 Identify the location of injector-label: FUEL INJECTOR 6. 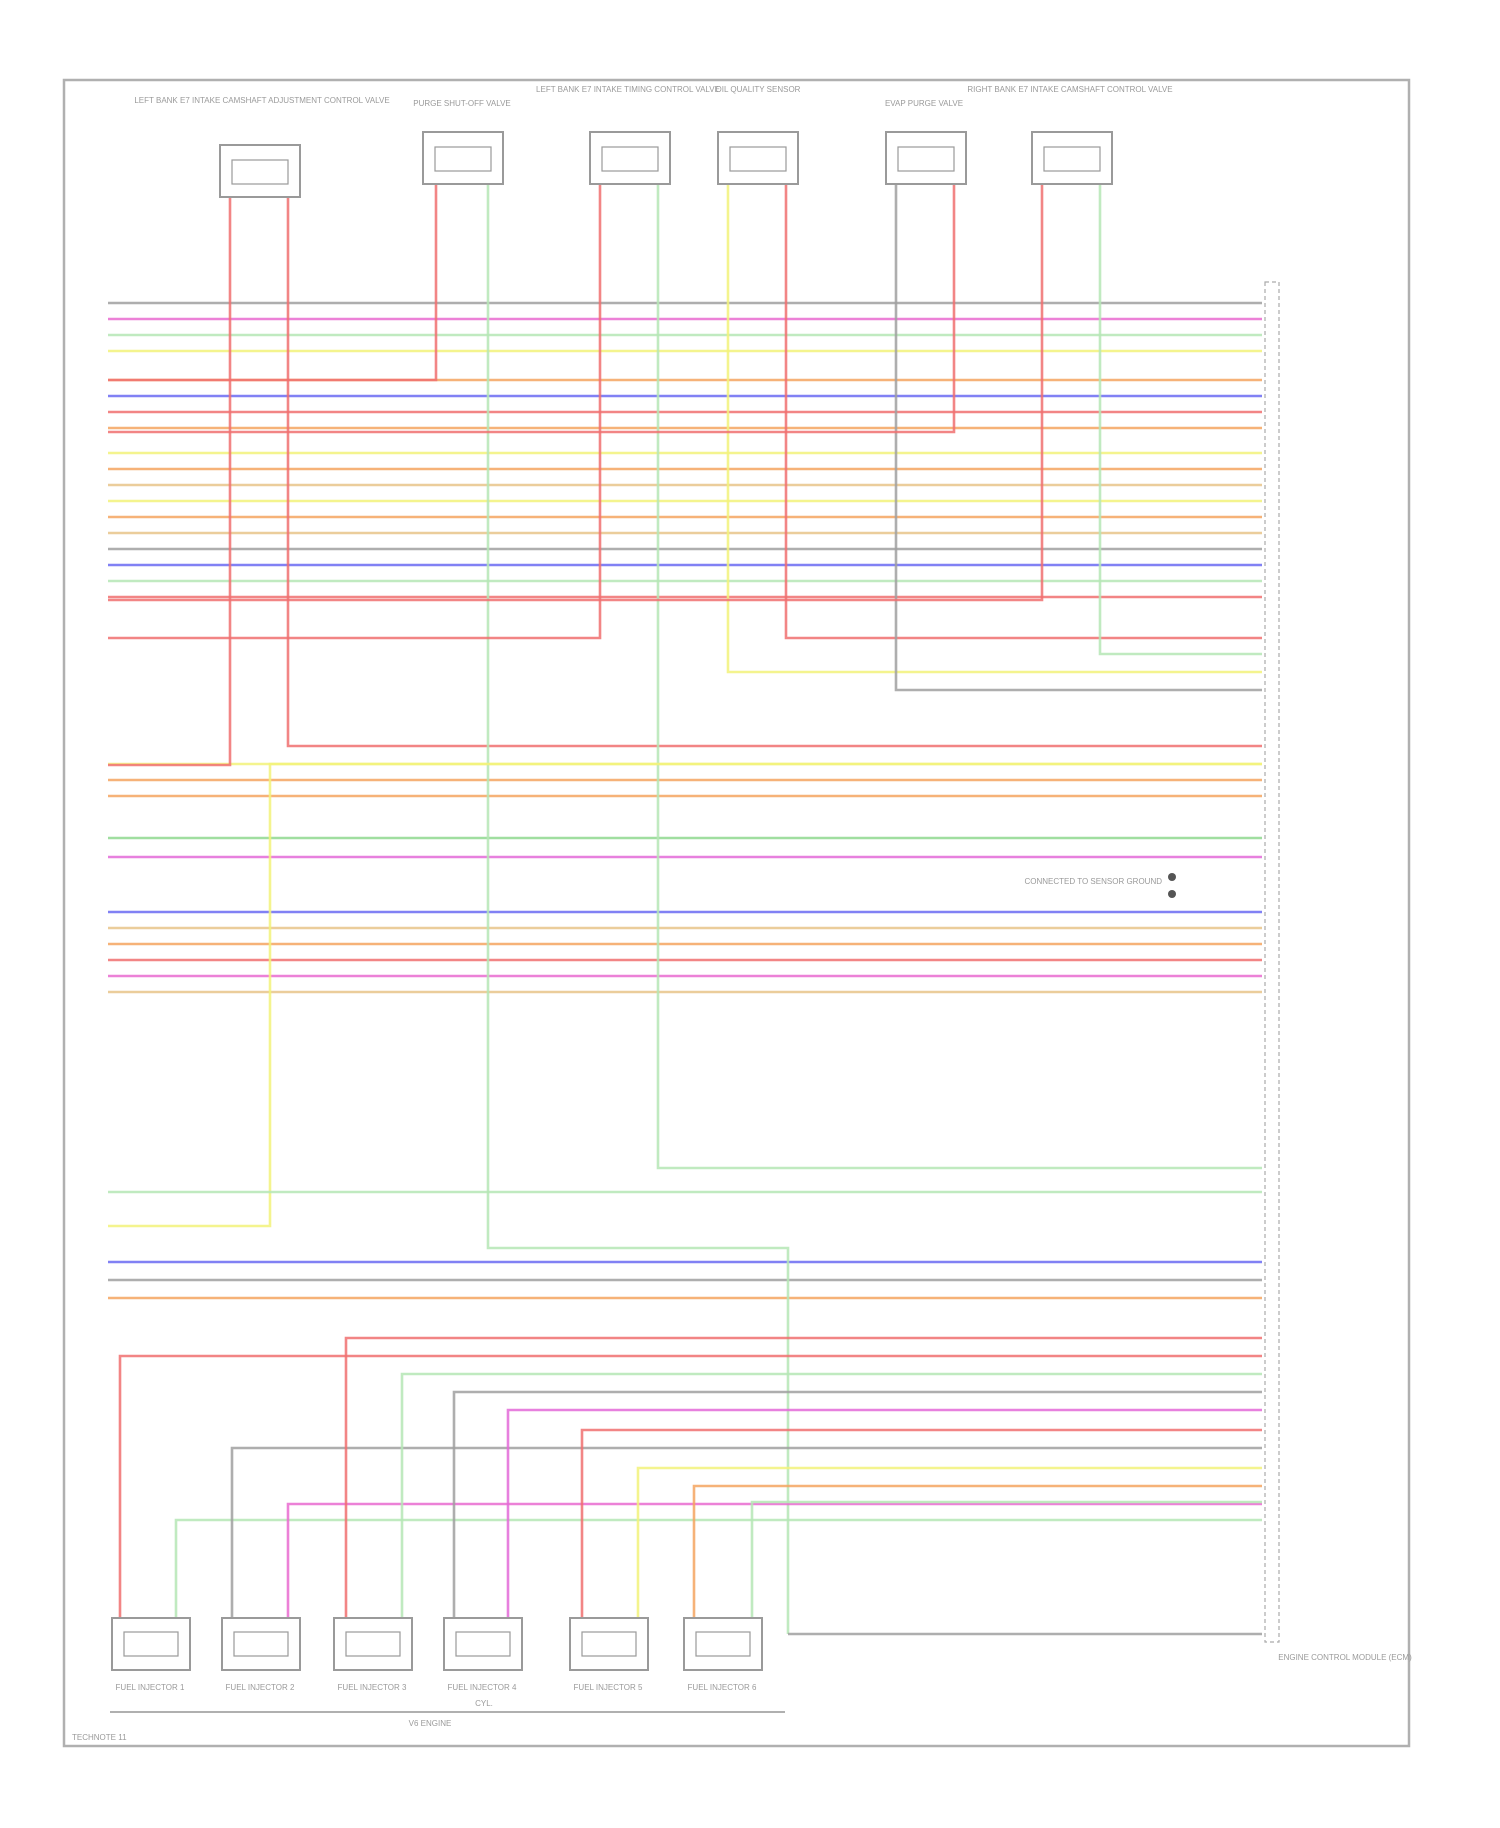
(722, 1687).